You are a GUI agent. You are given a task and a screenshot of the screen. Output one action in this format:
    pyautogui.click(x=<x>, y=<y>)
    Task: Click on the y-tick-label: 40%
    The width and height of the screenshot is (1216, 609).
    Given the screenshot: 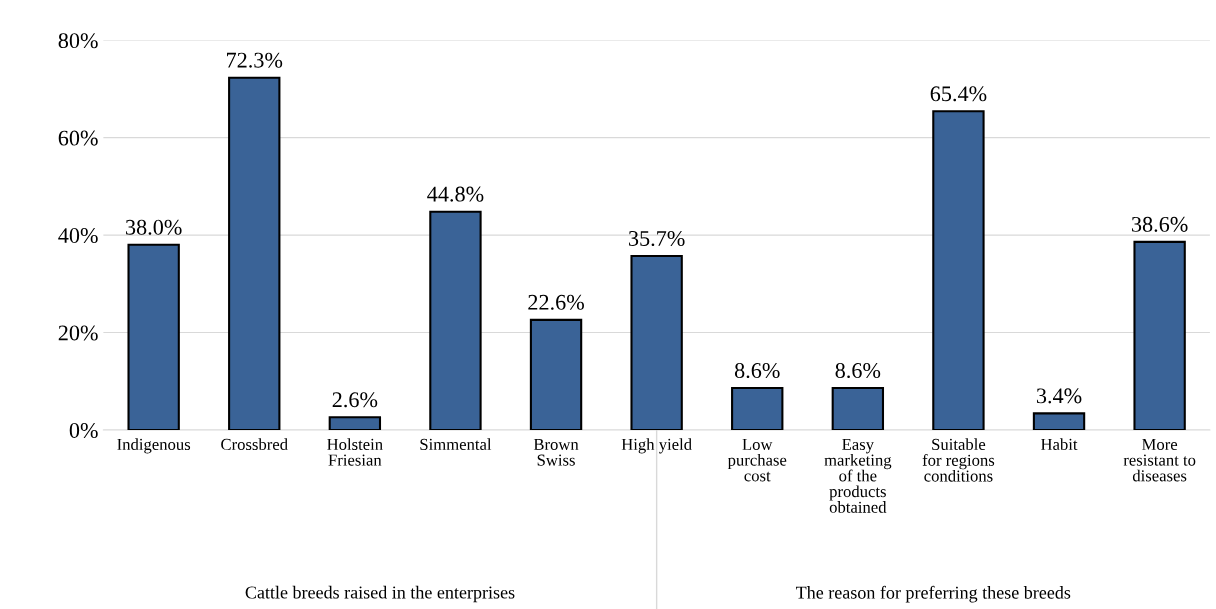 What is the action you would take?
    pyautogui.click(x=78, y=236)
    